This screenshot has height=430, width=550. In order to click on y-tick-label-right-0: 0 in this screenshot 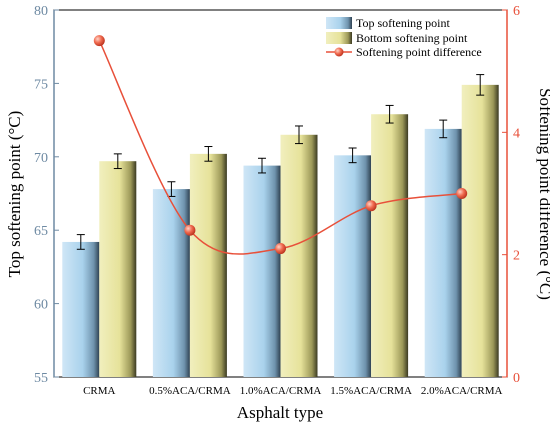, I will do `click(516, 378)`.